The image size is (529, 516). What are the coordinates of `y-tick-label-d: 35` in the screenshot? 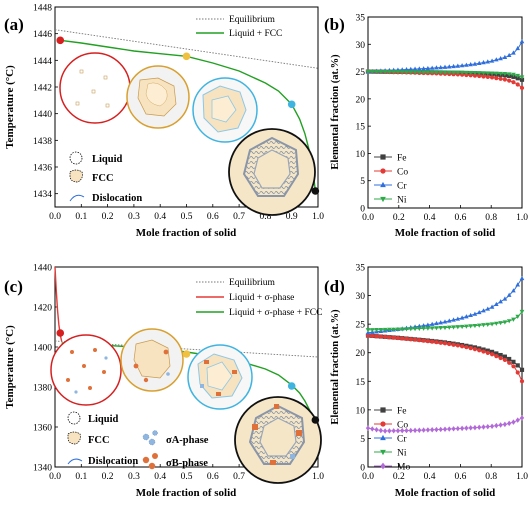 It's located at (361, 269).